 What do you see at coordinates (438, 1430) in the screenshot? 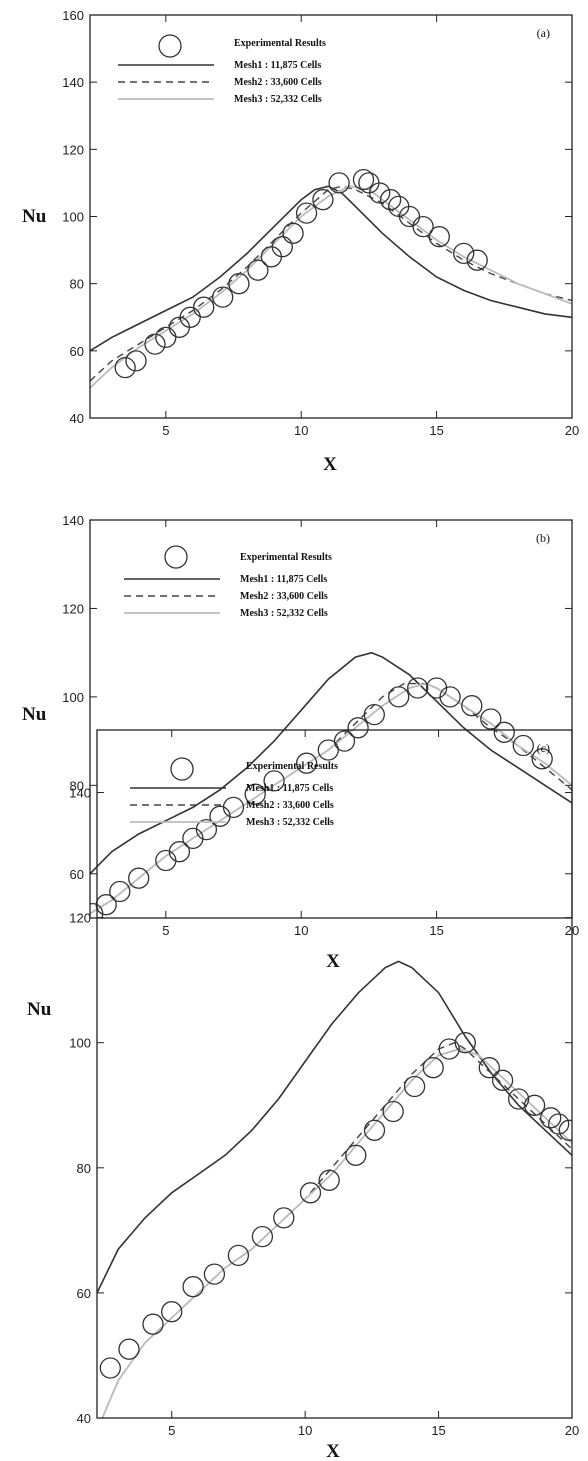
I see `x-tick-label: 15` at bounding box center [438, 1430].